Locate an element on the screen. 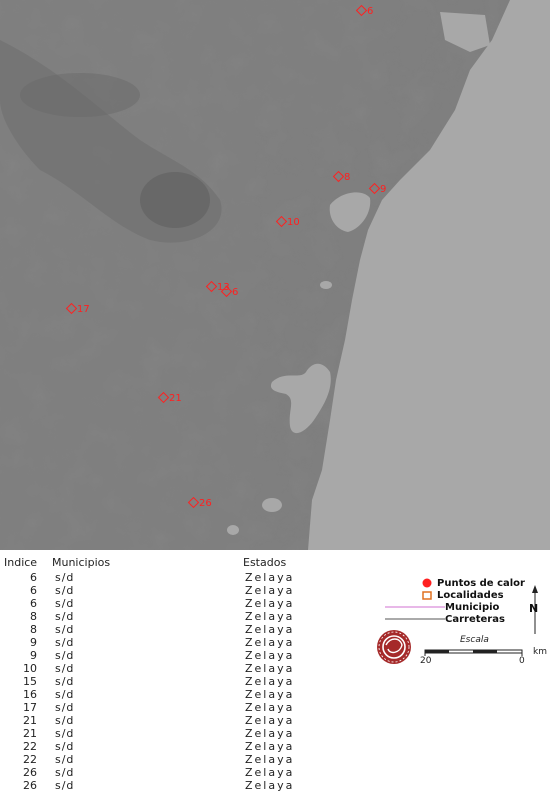 Image resolution: width=550 pixels, height=800 pixels. scale-title: Escala is located at coordinates (474, 640).